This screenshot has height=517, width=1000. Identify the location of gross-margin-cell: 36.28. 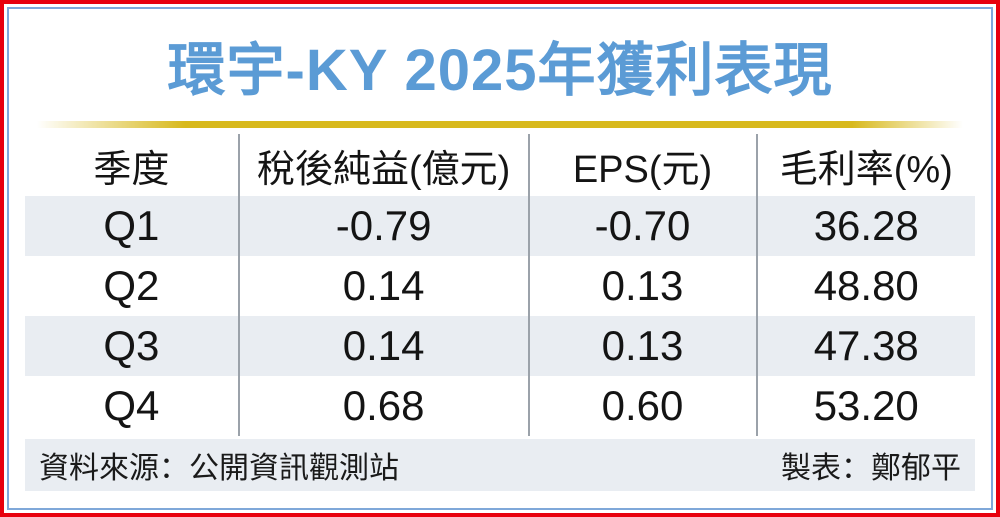
(866, 225).